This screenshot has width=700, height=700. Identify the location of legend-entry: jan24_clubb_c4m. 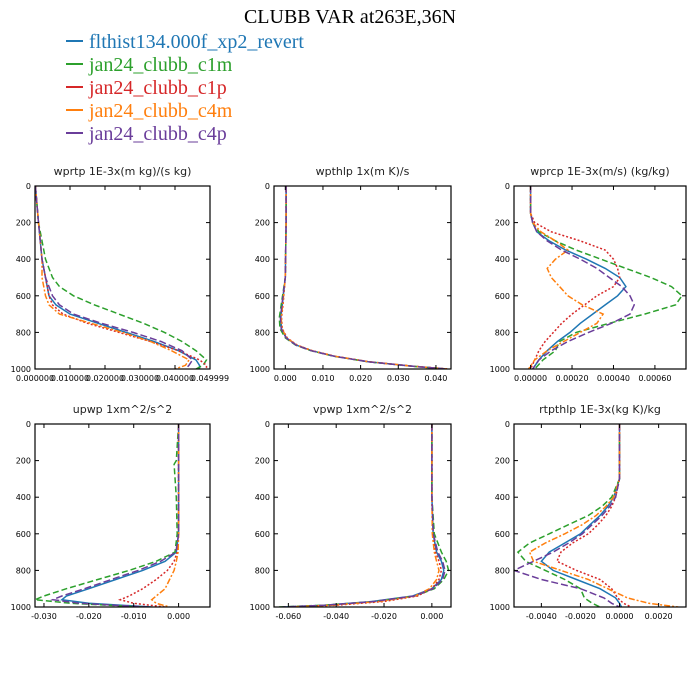
(185, 111).